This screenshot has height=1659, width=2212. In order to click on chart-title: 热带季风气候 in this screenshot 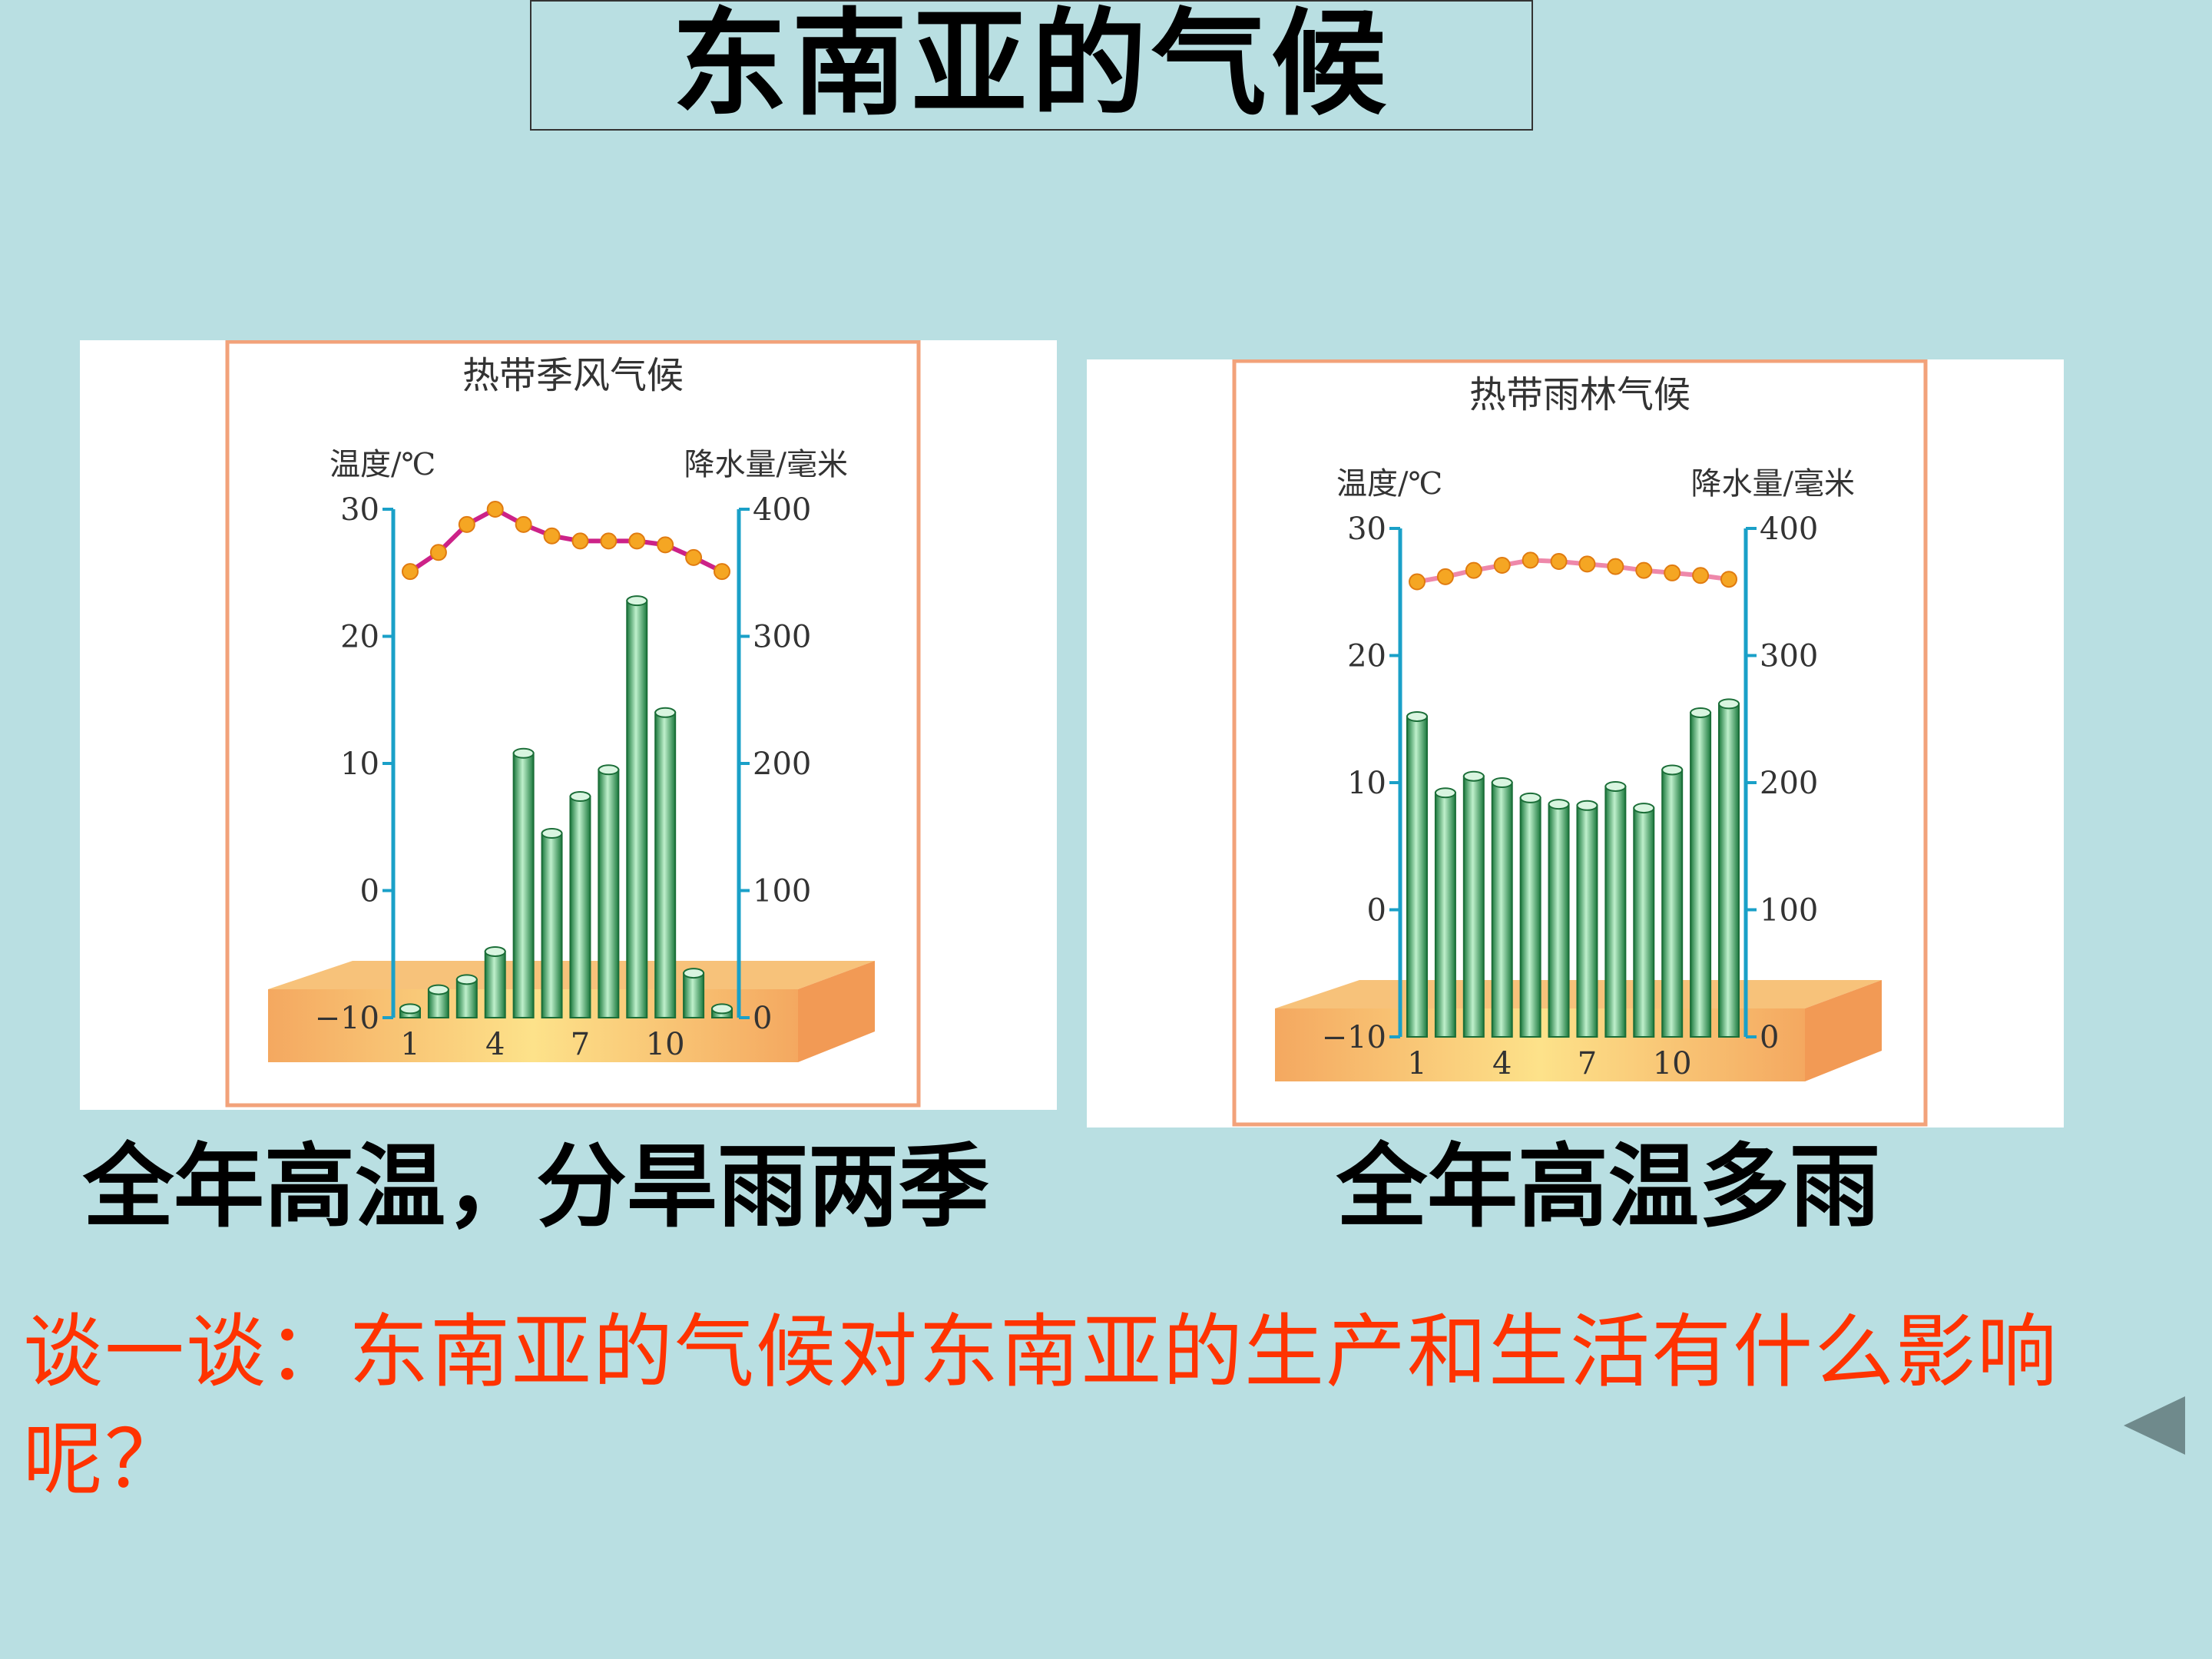, I will do `click(573, 376)`.